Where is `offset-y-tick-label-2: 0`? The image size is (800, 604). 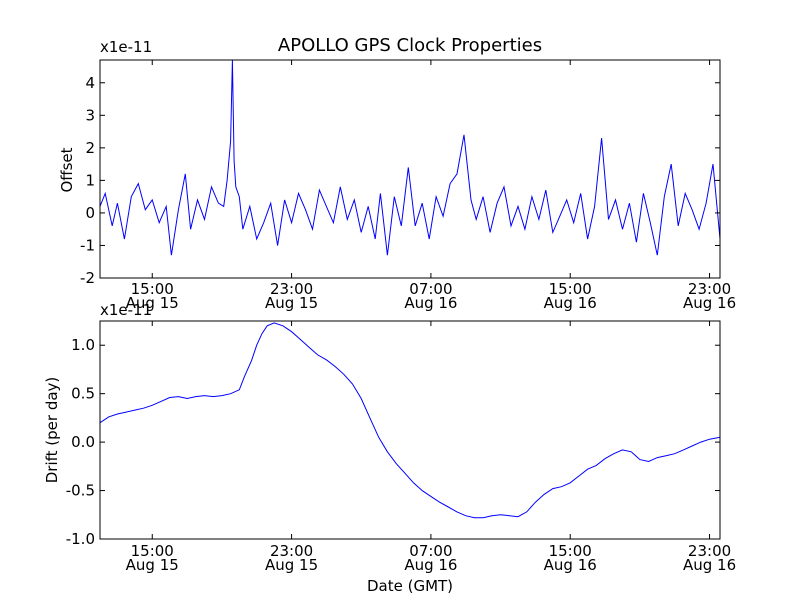
offset-y-tick-label-2: 0 is located at coordinates (90, 213).